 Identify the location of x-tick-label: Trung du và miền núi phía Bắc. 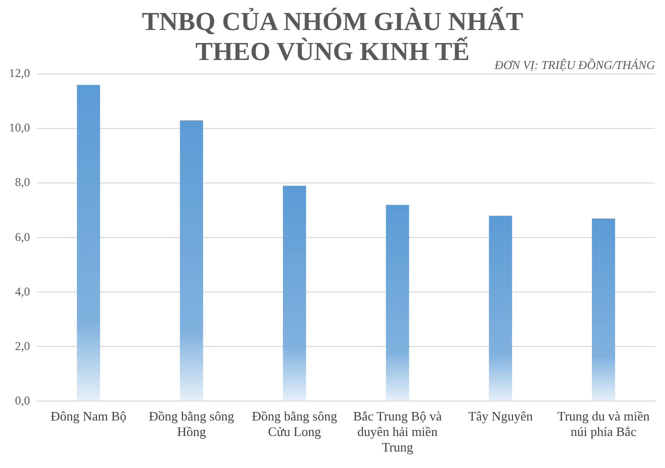
(603, 424).